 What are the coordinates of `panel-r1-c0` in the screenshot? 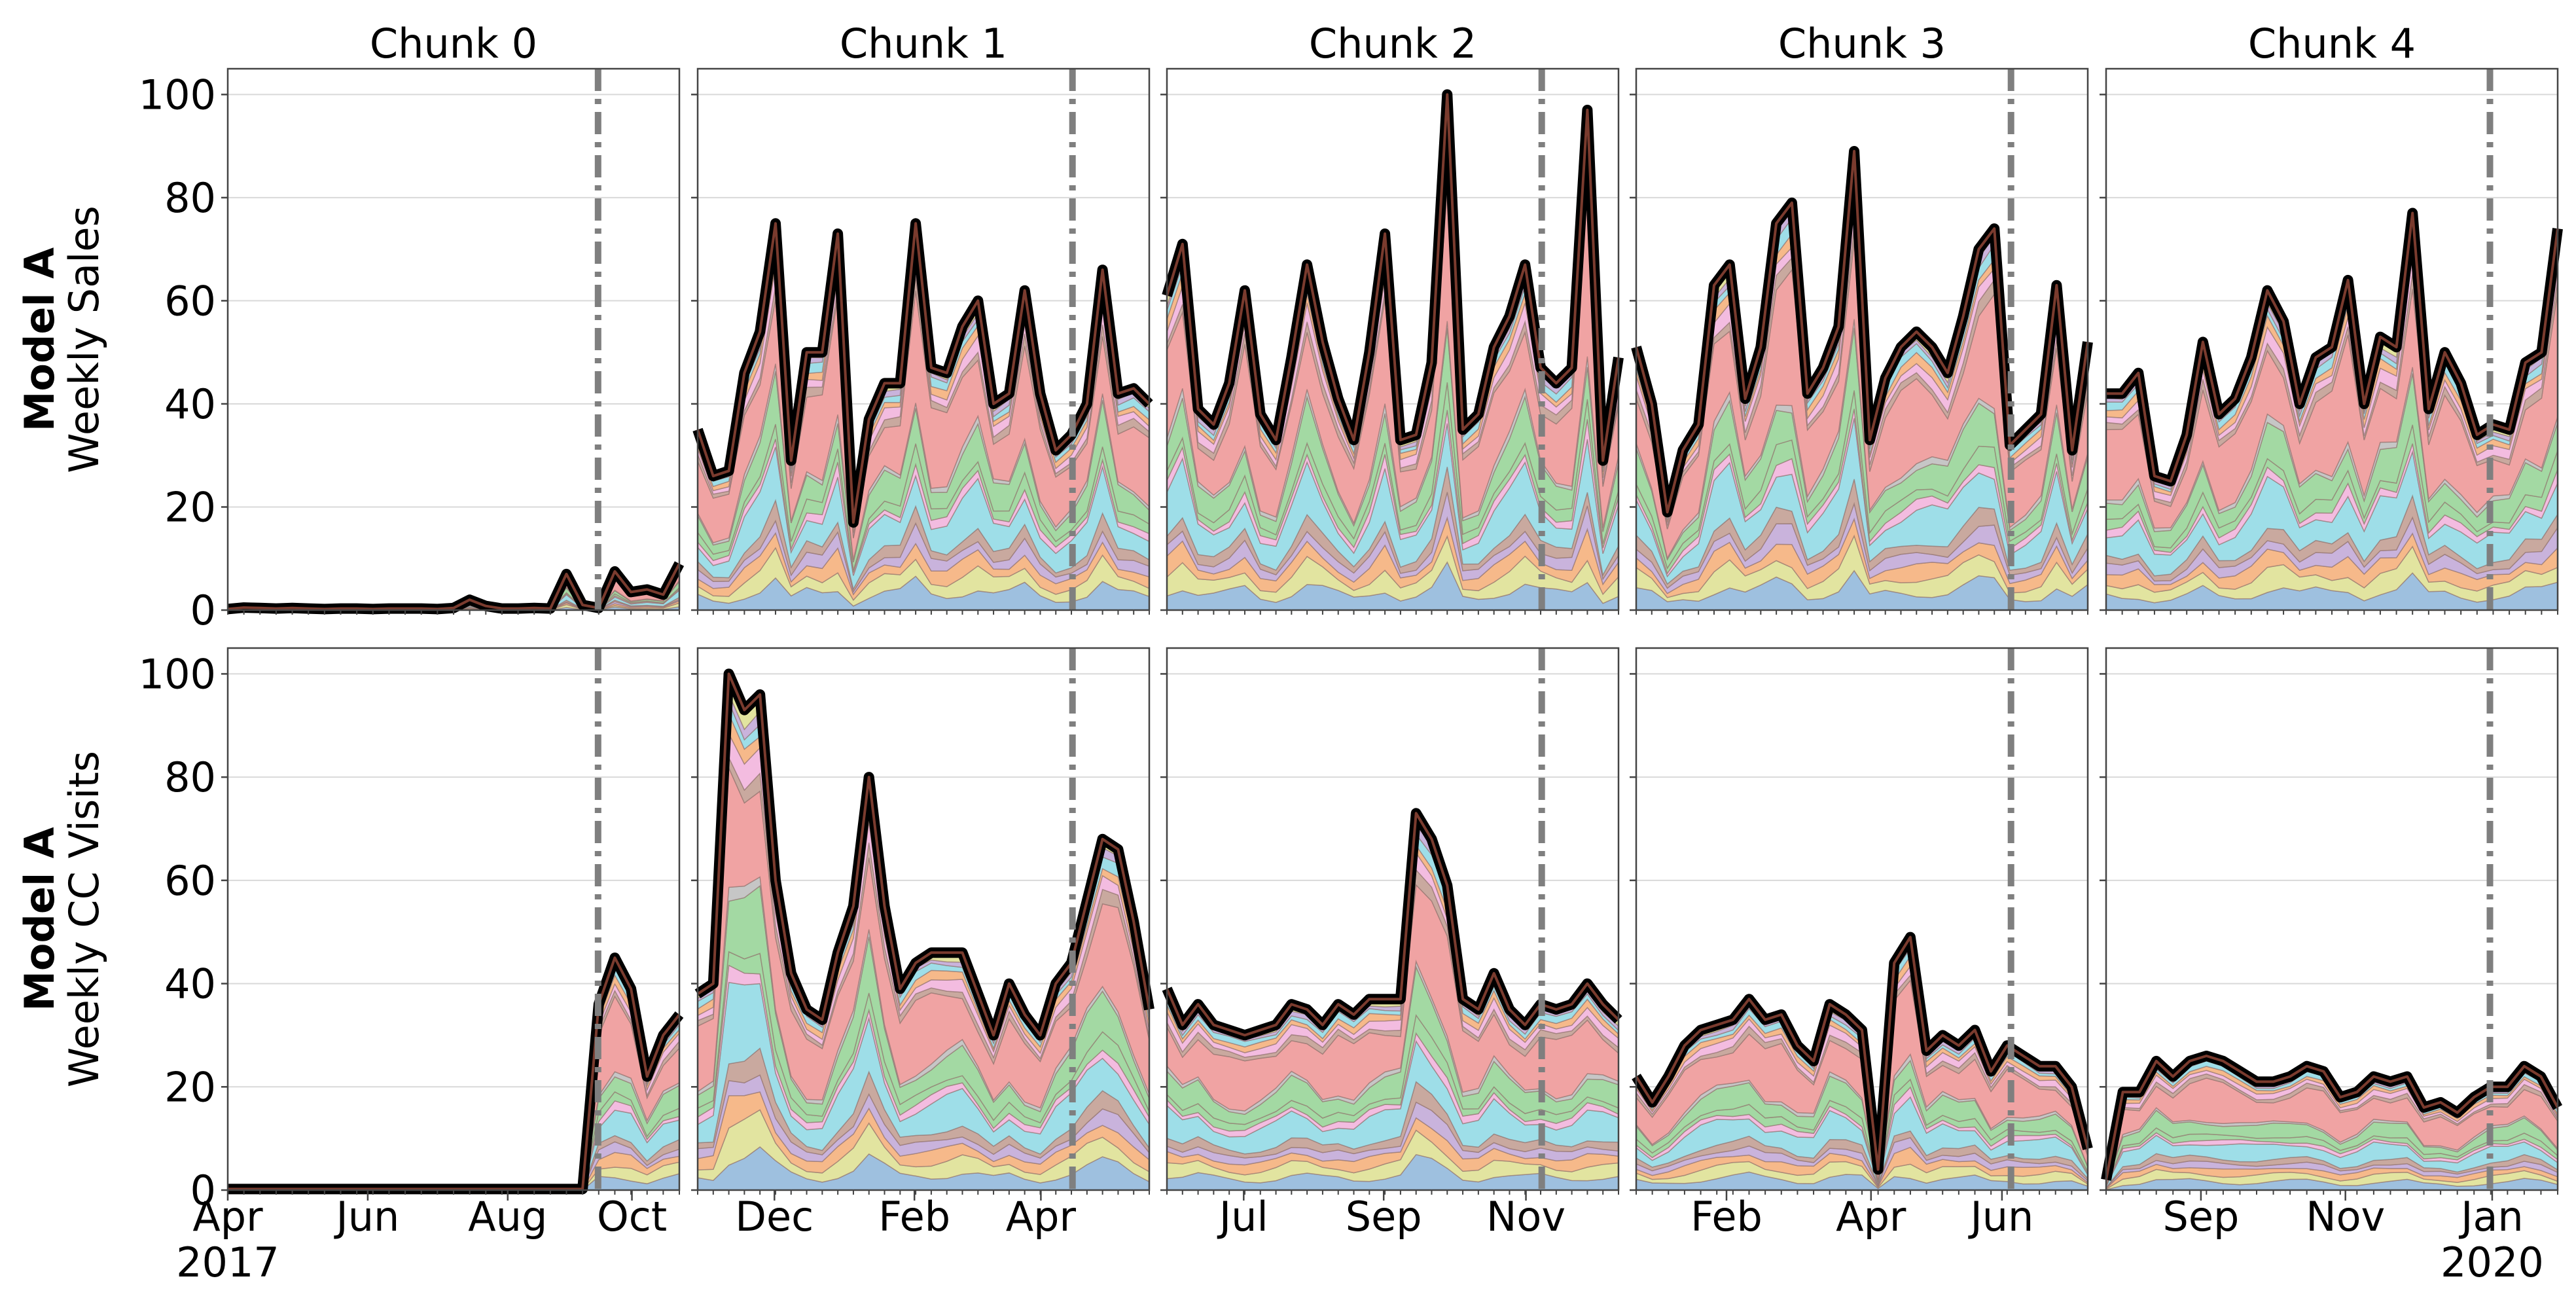 It's located at (453, 341).